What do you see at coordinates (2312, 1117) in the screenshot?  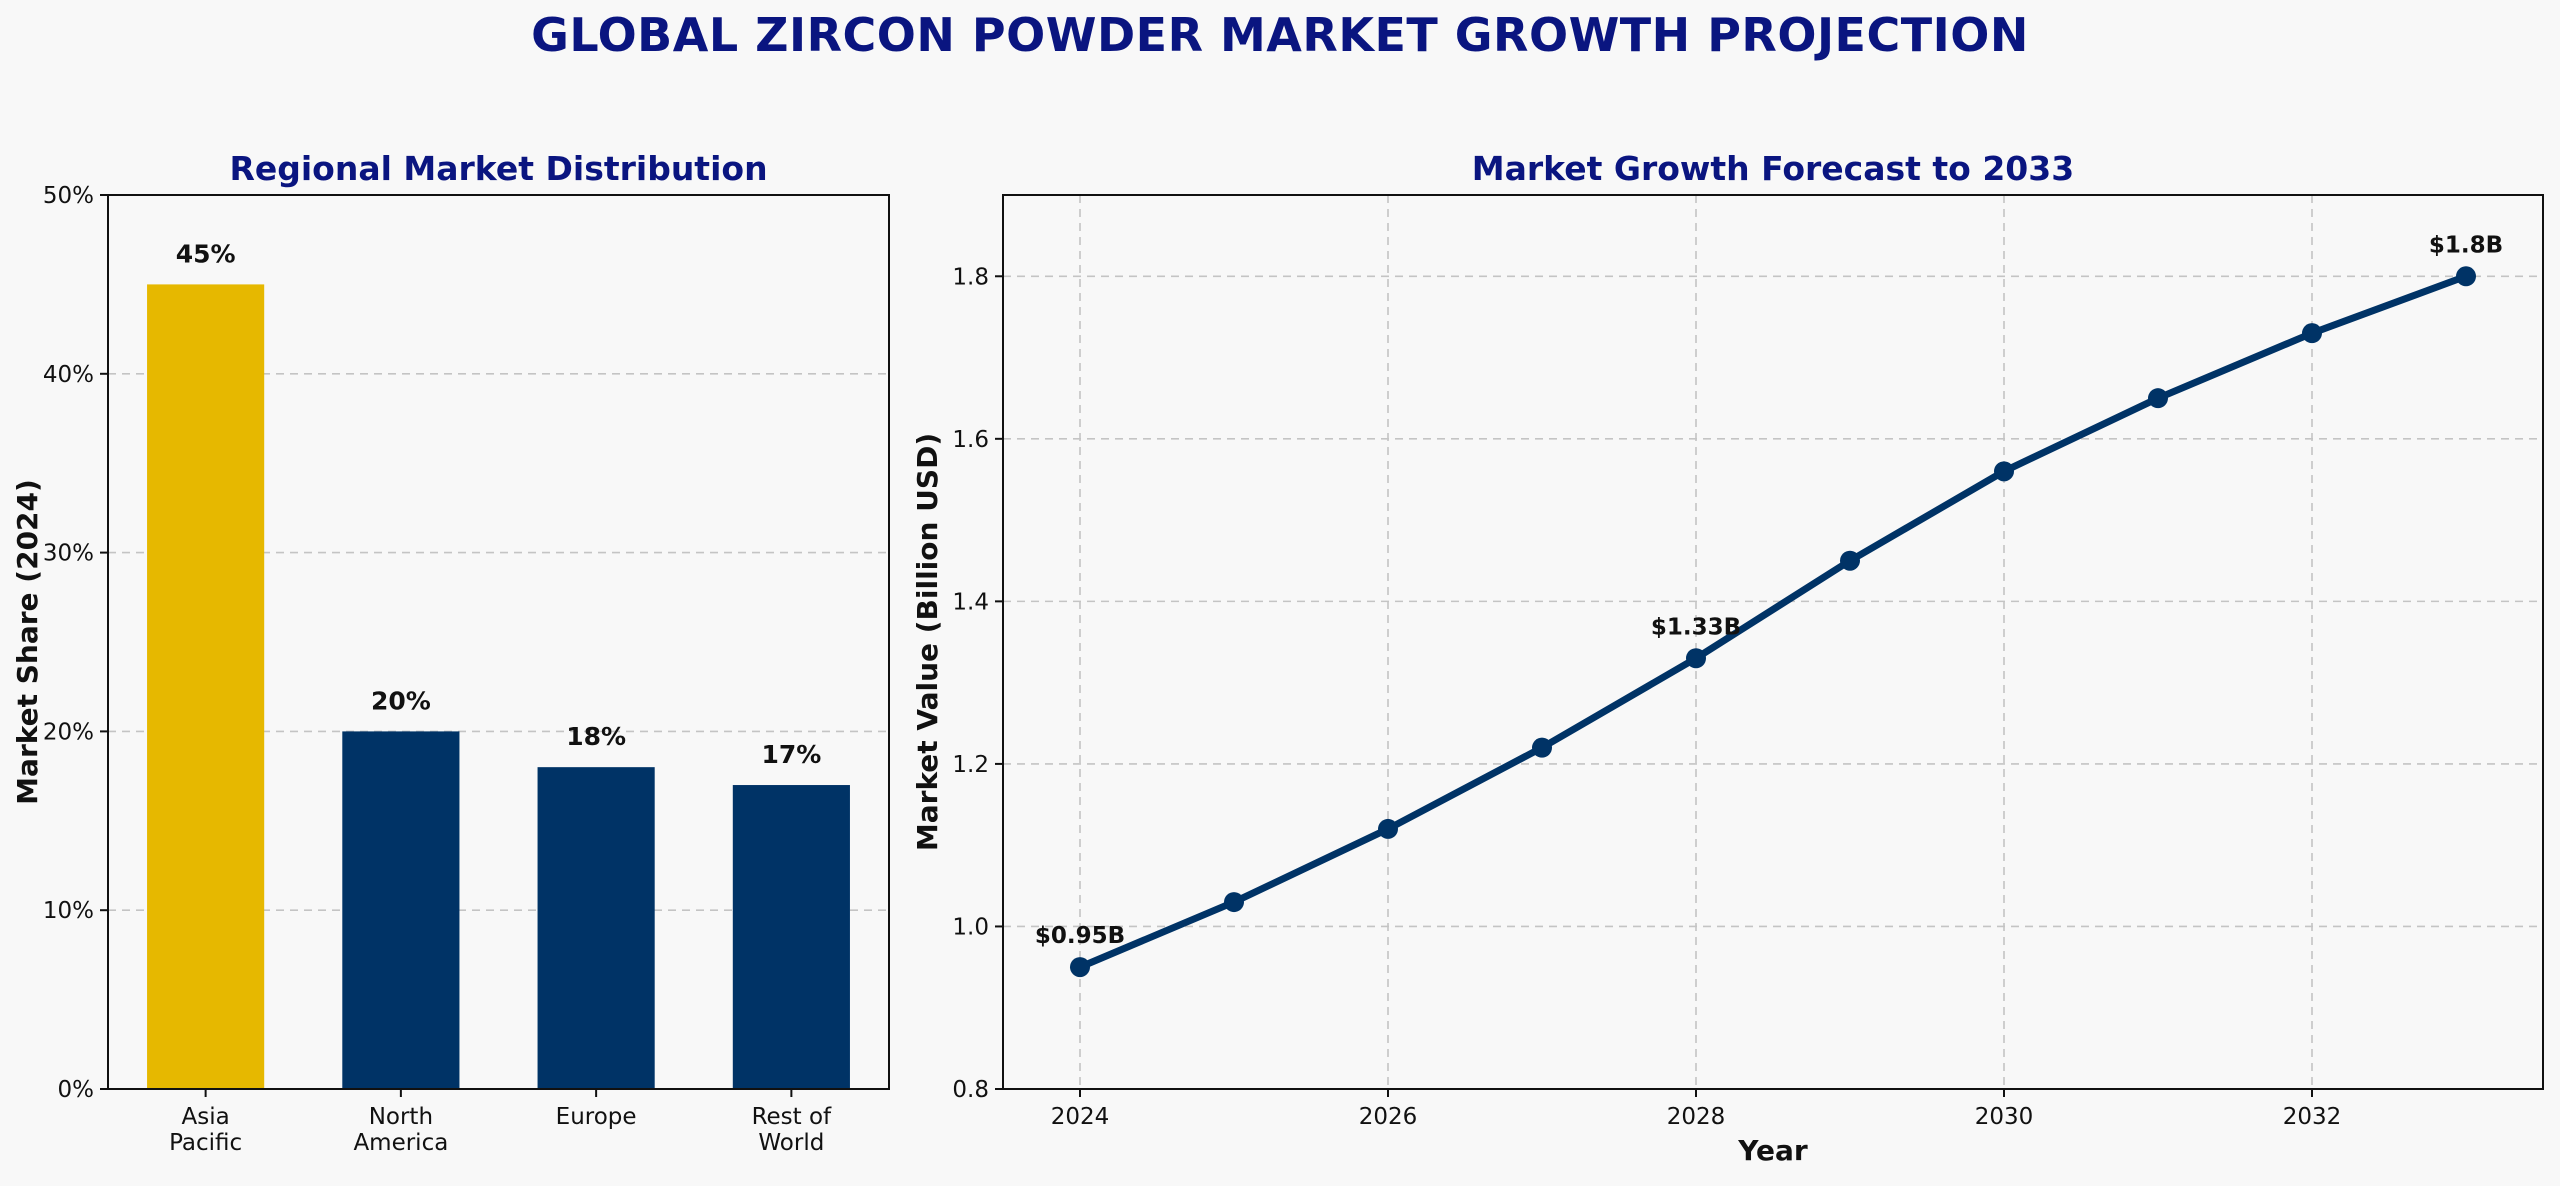 I see `x-tick-label: 2032` at bounding box center [2312, 1117].